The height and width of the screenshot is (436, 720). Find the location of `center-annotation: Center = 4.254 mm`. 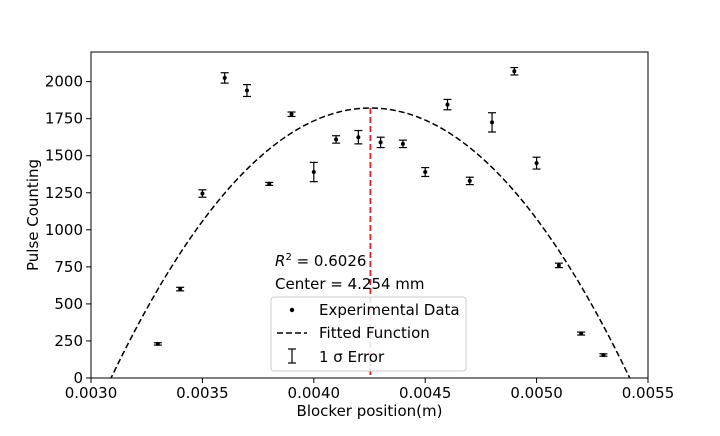

center-annotation: Center = 4.254 mm is located at coordinates (350, 284).